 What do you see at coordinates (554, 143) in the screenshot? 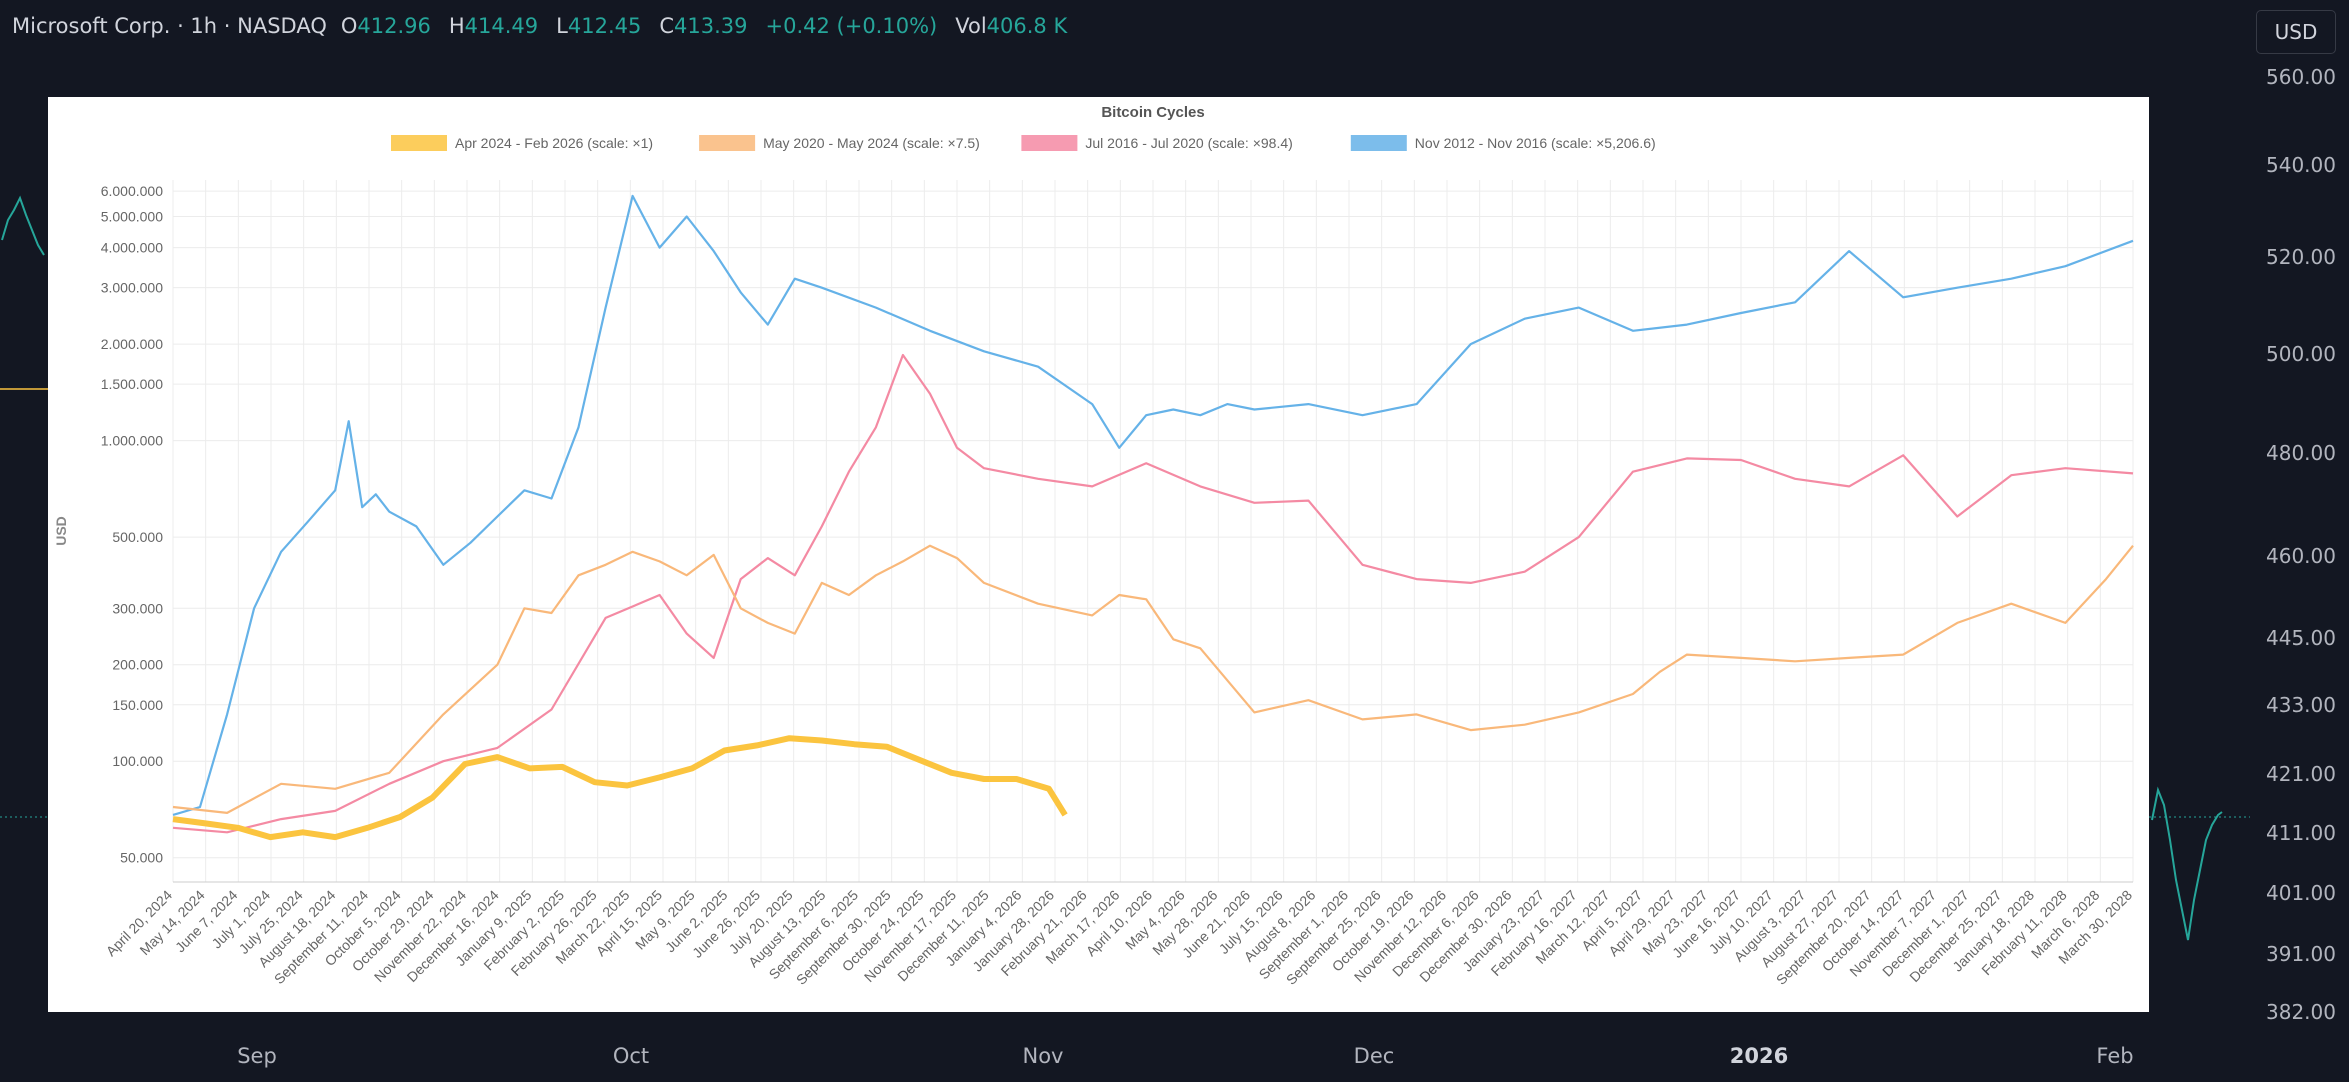
I see `legend-label: Apr 2024 - Feb 2026 (scale: ×1)` at bounding box center [554, 143].